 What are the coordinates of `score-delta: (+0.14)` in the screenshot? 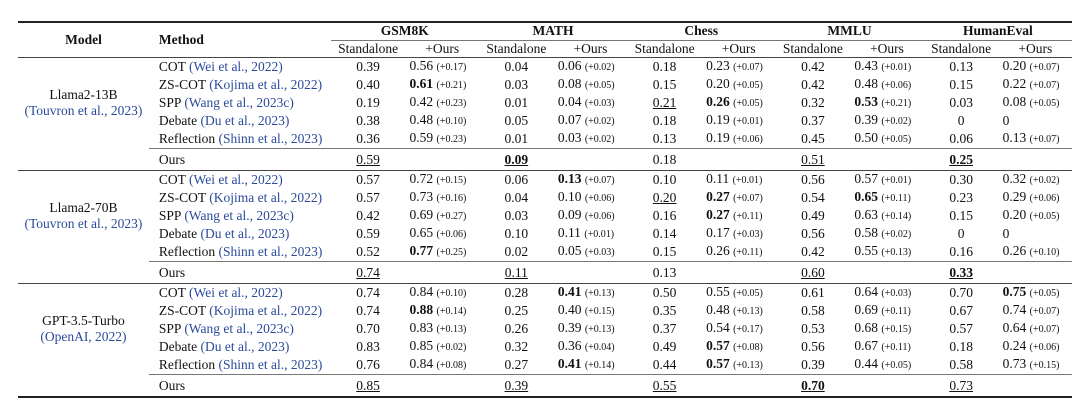 It's located at (896, 216).